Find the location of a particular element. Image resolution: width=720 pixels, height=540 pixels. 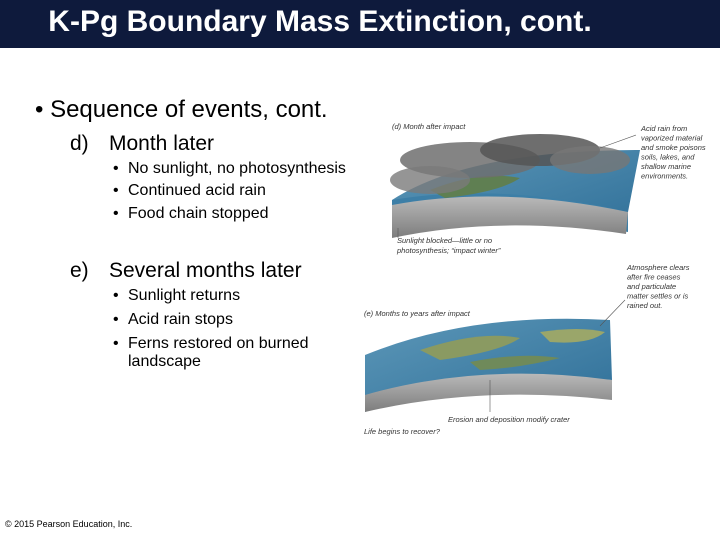

section-heading-text: Month later is located at coordinates (162, 143).